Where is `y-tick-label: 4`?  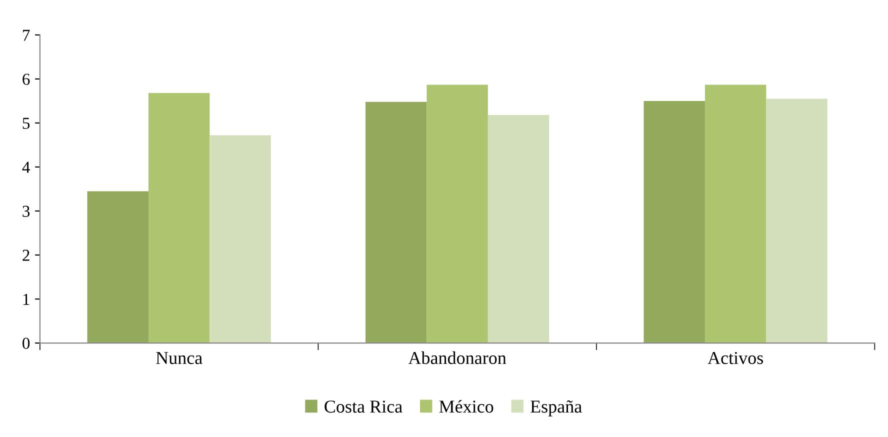
y-tick-label: 4 is located at coordinates (26, 167).